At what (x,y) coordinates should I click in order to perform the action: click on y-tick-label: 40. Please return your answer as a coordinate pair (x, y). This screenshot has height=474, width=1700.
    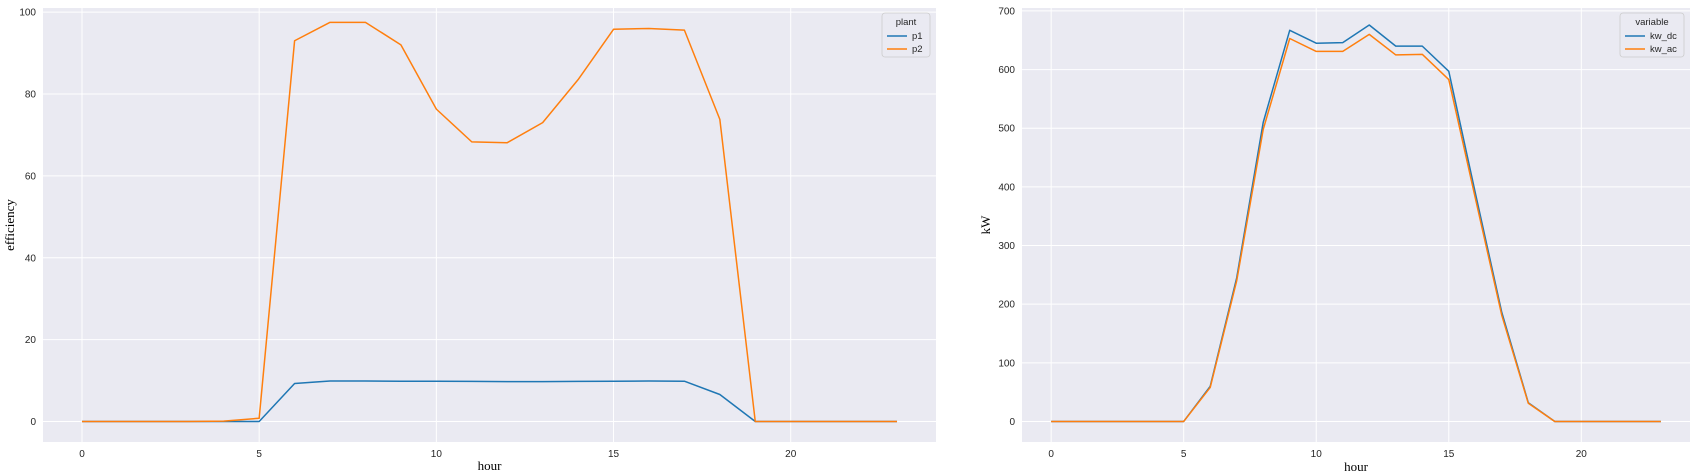
    Looking at the image, I should click on (31, 258).